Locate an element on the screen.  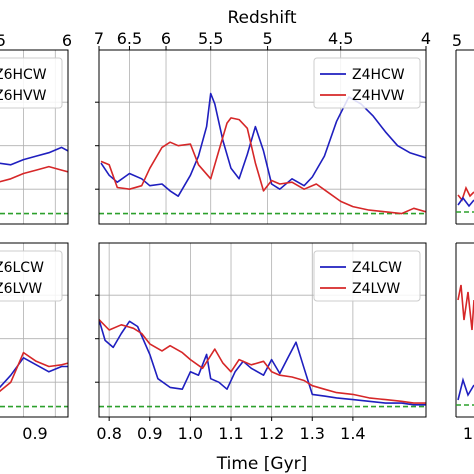
legend-label: Z6LCW is located at coordinates (22, 268).